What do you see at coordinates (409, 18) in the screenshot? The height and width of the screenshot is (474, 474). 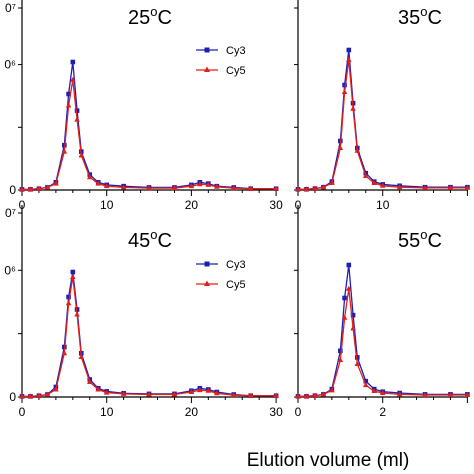 I see `panel-title-number: 35` at bounding box center [409, 18].